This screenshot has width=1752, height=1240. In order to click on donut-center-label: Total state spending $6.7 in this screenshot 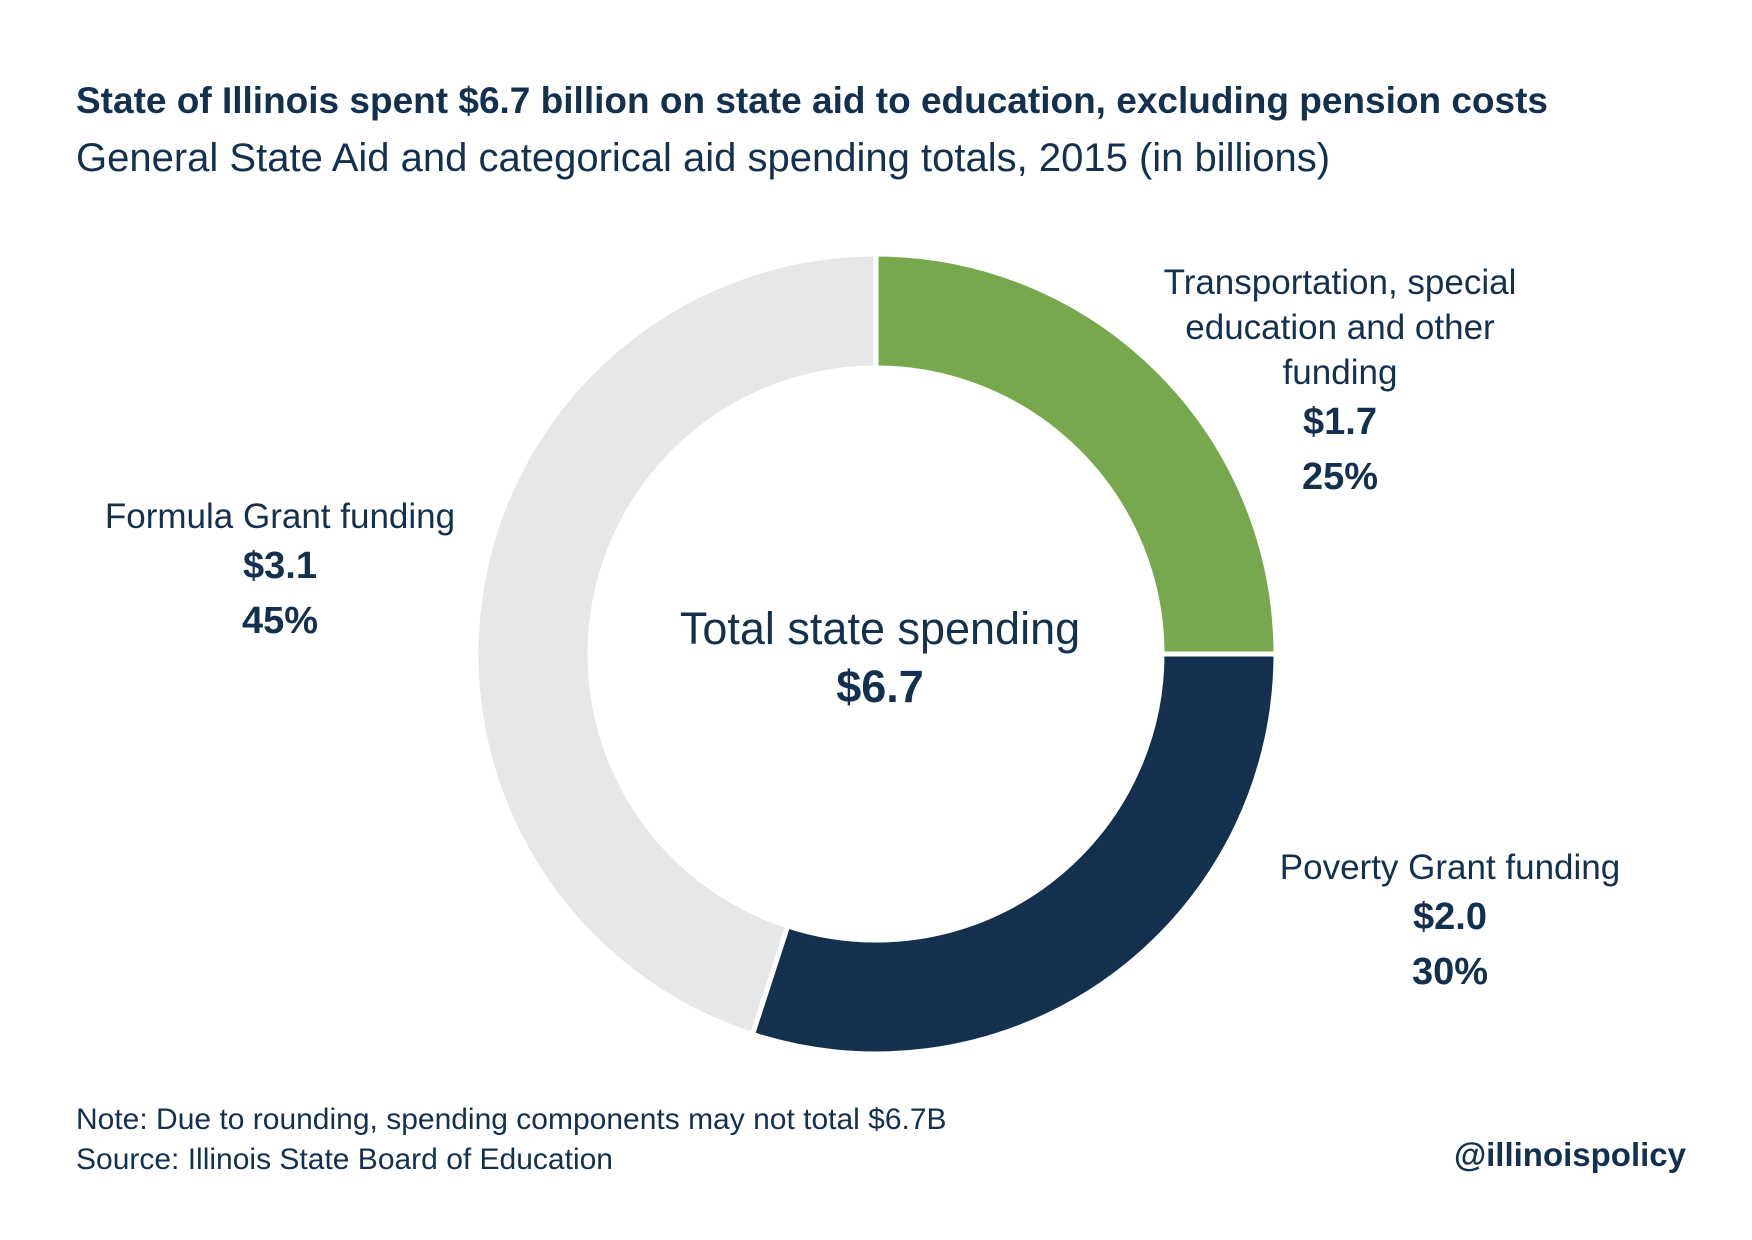, I will do `click(880, 658)`.